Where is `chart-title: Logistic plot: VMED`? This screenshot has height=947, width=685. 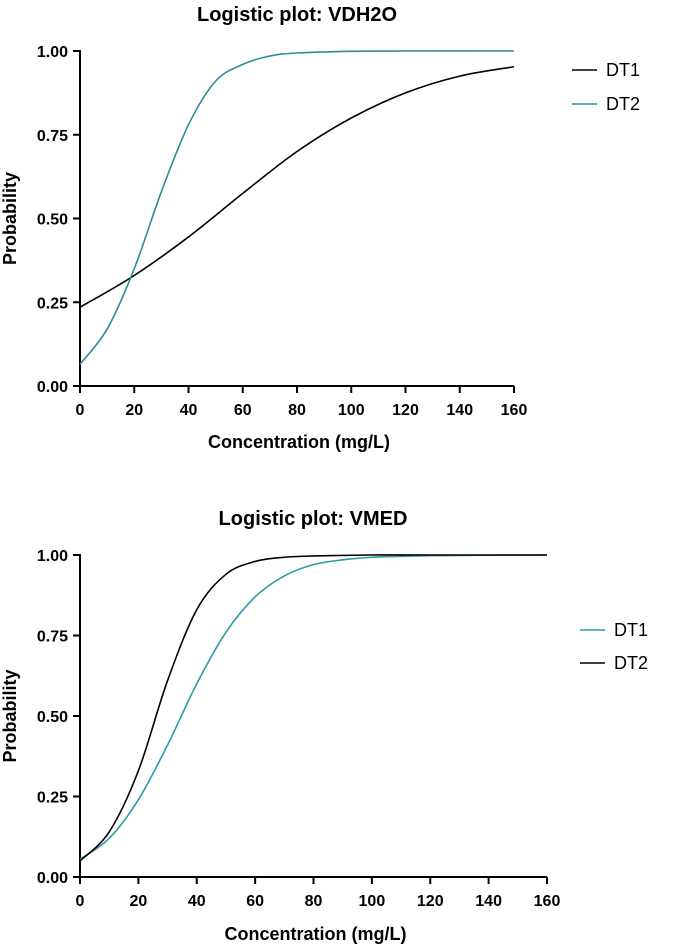
chart-title: Logistic plot: VMED is located at coordinates (313, 519).